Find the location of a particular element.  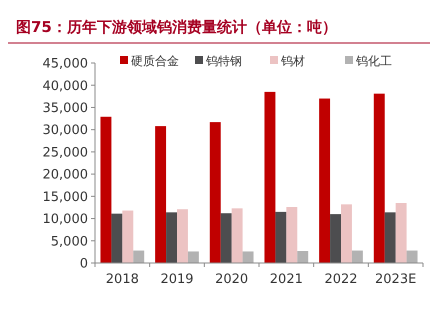

x-tick-label: 2023E is located at coordinates (395, 279).